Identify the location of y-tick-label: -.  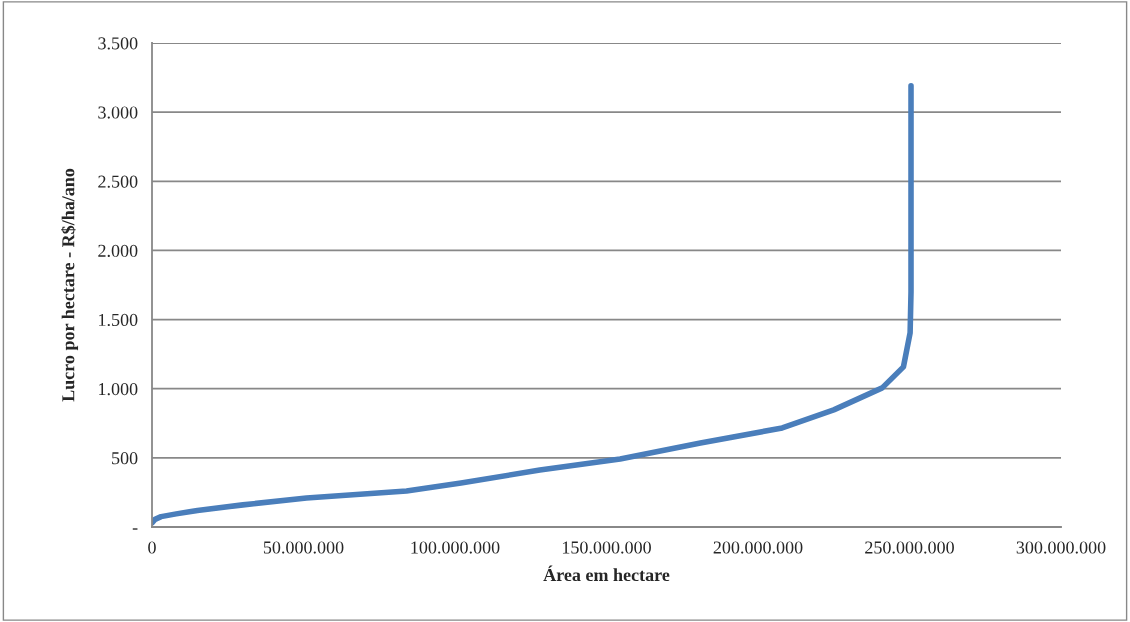
(135, 529).